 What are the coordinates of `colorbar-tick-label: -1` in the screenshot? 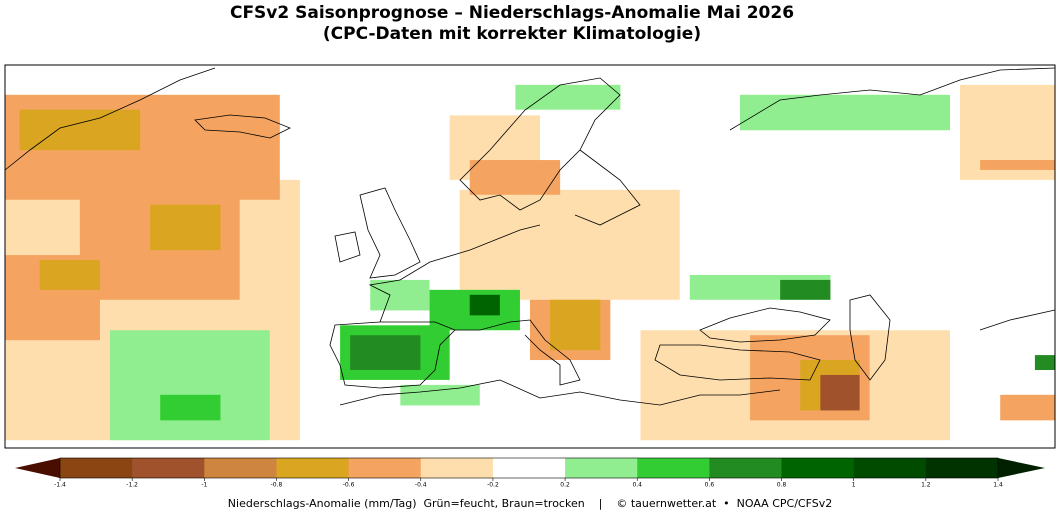 It's located at (204, 485).